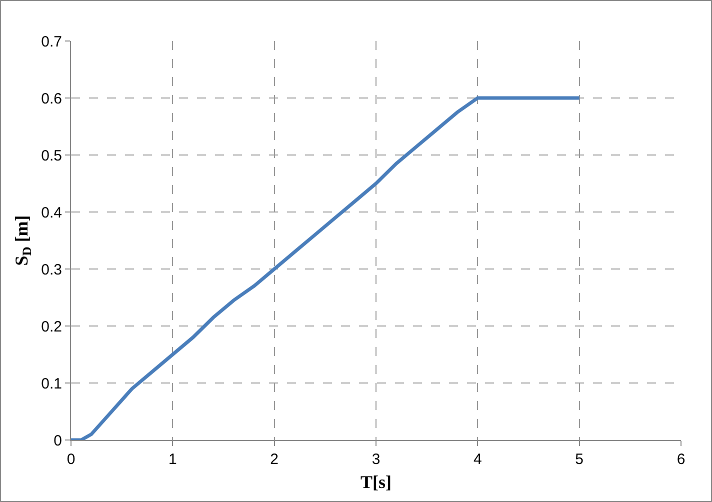  Describe the element at coordinates (51, 41) in the screenshot. I see `y-tick-label: 0.7` at that location.